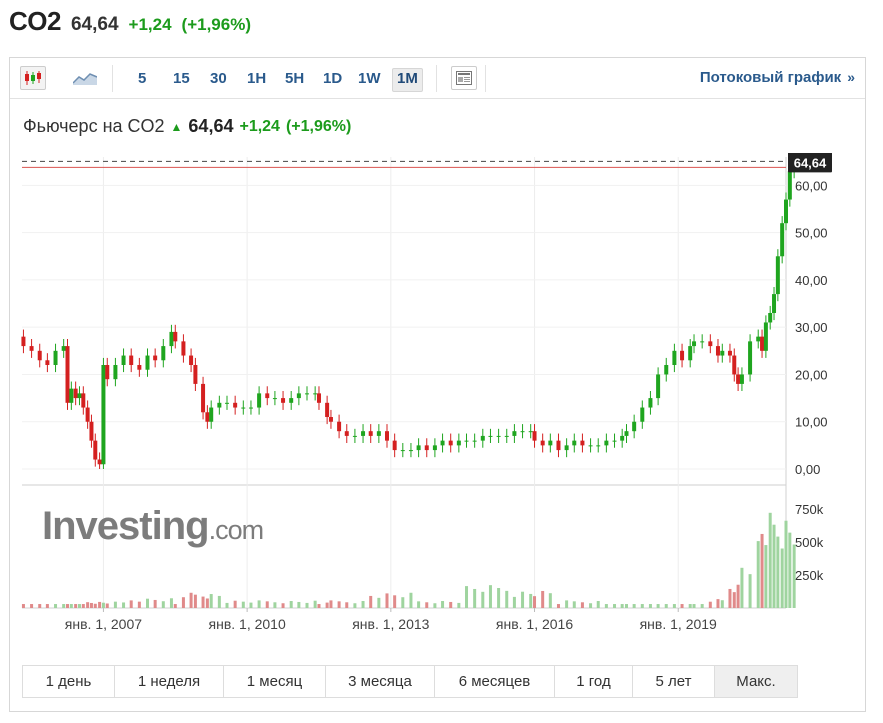 This screenshot has width=883, height=723. I want to click on range-max: Макс., so click(756, 681).